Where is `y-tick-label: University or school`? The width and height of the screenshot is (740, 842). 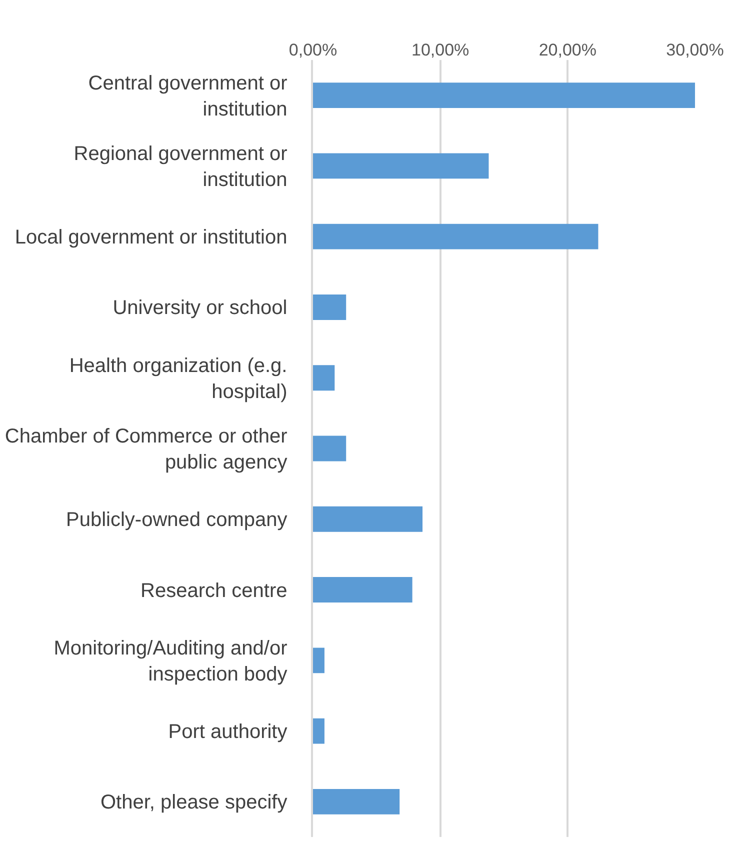 y-tick-label: University or school is located at coordinates (200, 308).